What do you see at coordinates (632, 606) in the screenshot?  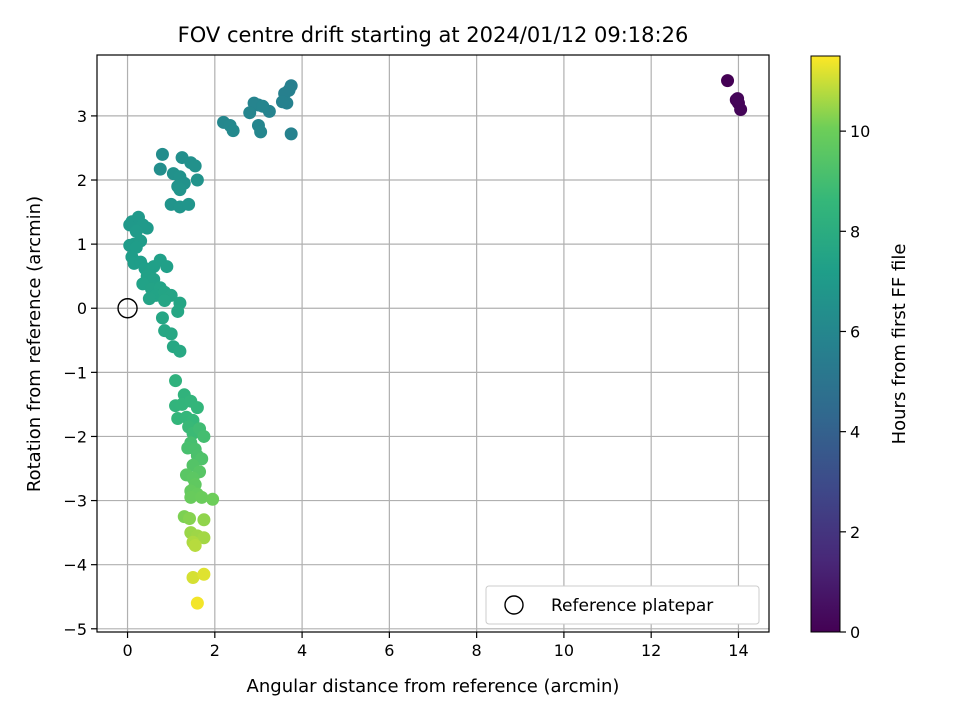 I see `legend-label: Reference platepar` at bounding box center [632, 606].